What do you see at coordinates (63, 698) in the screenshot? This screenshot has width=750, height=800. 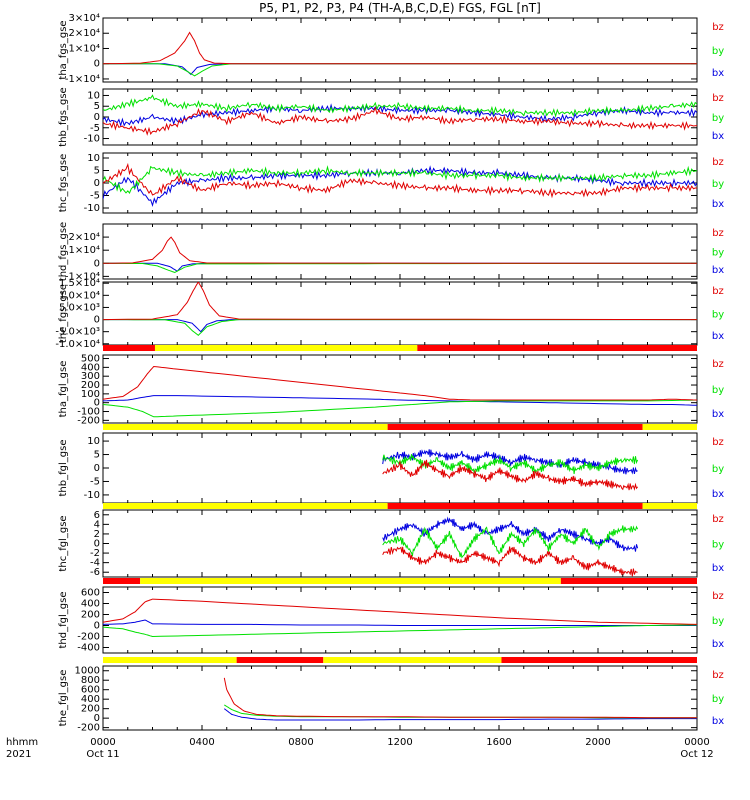 I see `y-axis-label: the_fgl_gse` at bounding box center [63, 698].